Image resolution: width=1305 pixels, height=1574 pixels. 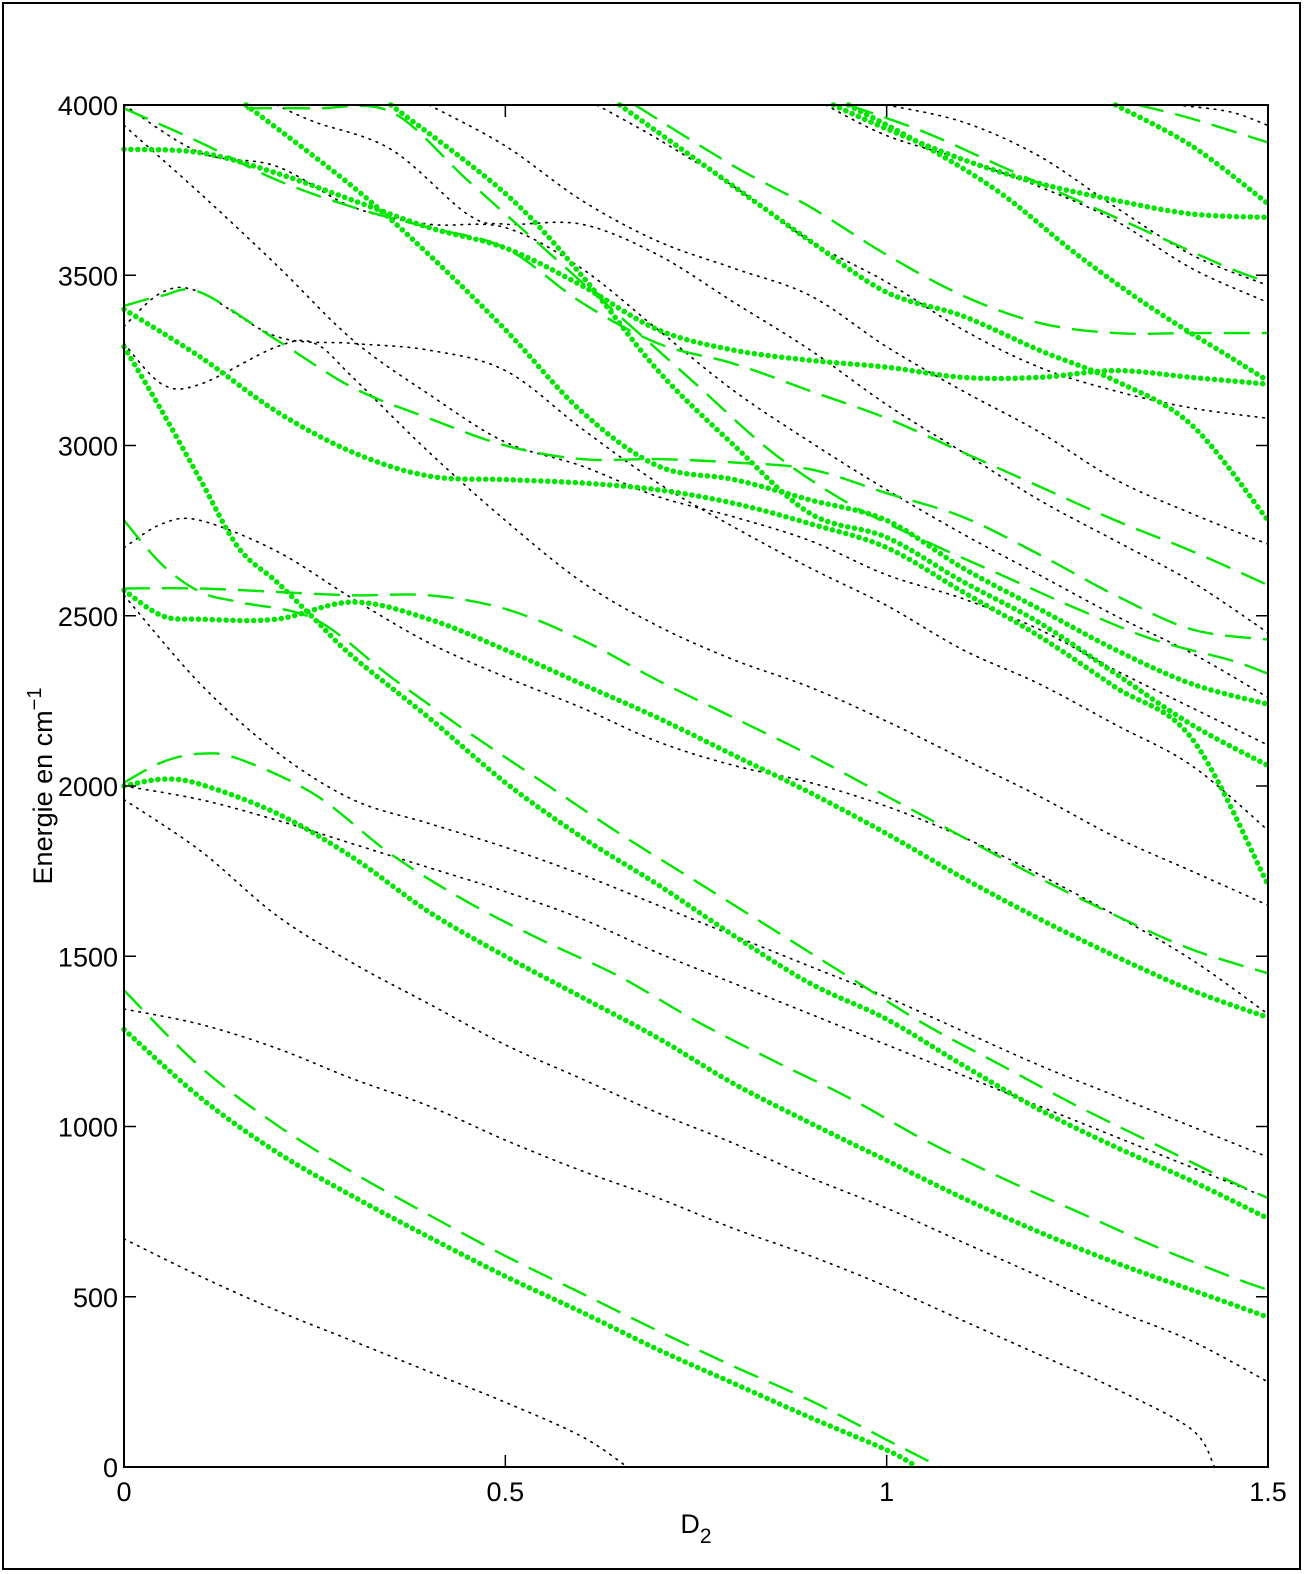 What do you see at coordinates (88, 957) in the screenshot?
I see `y-tick-label: 1500` at bounding box center [88, 957].